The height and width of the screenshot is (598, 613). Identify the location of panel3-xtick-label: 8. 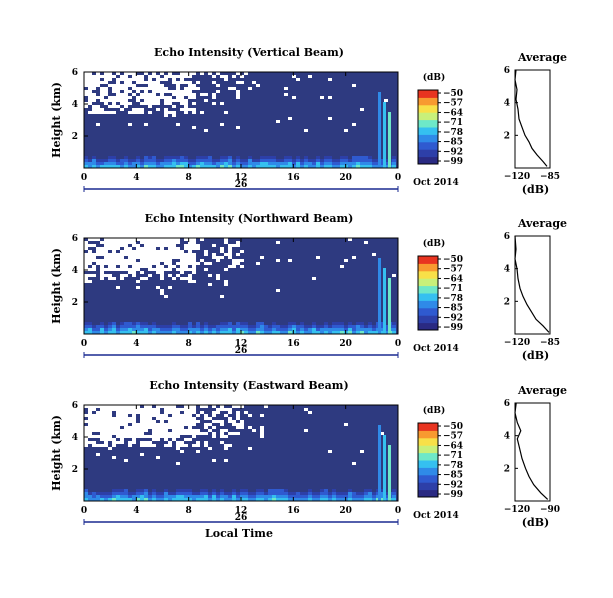
(189, 511).